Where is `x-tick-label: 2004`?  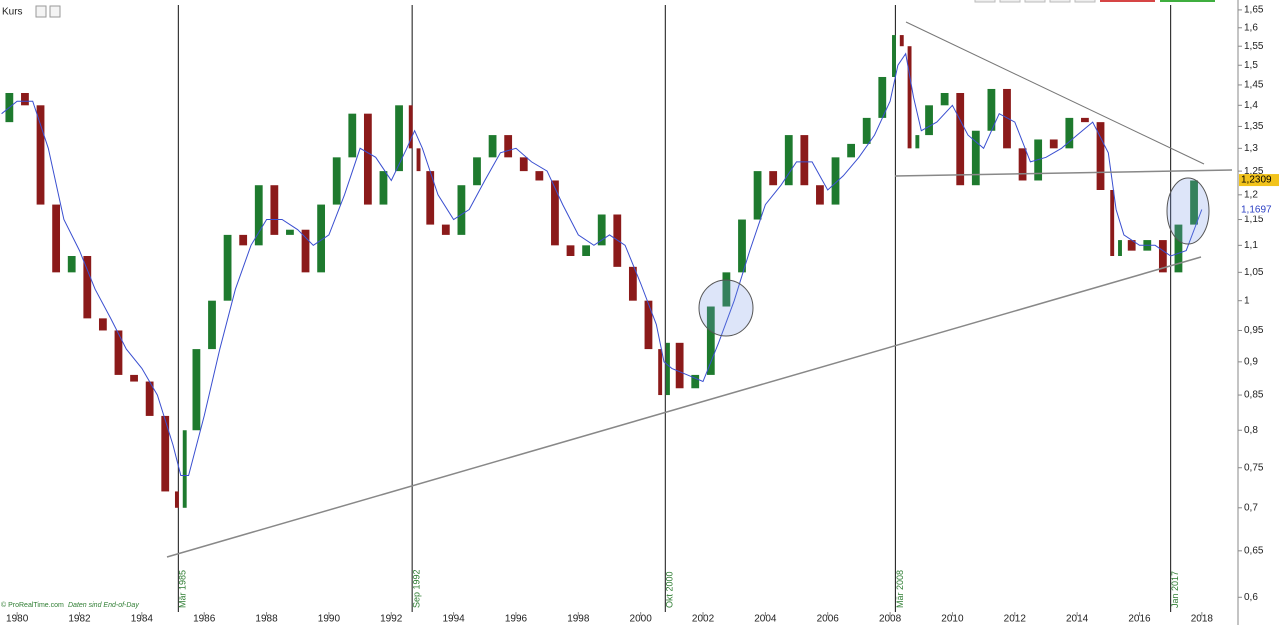 x-tick-label: 2004 is located at coordinates (765, 619).